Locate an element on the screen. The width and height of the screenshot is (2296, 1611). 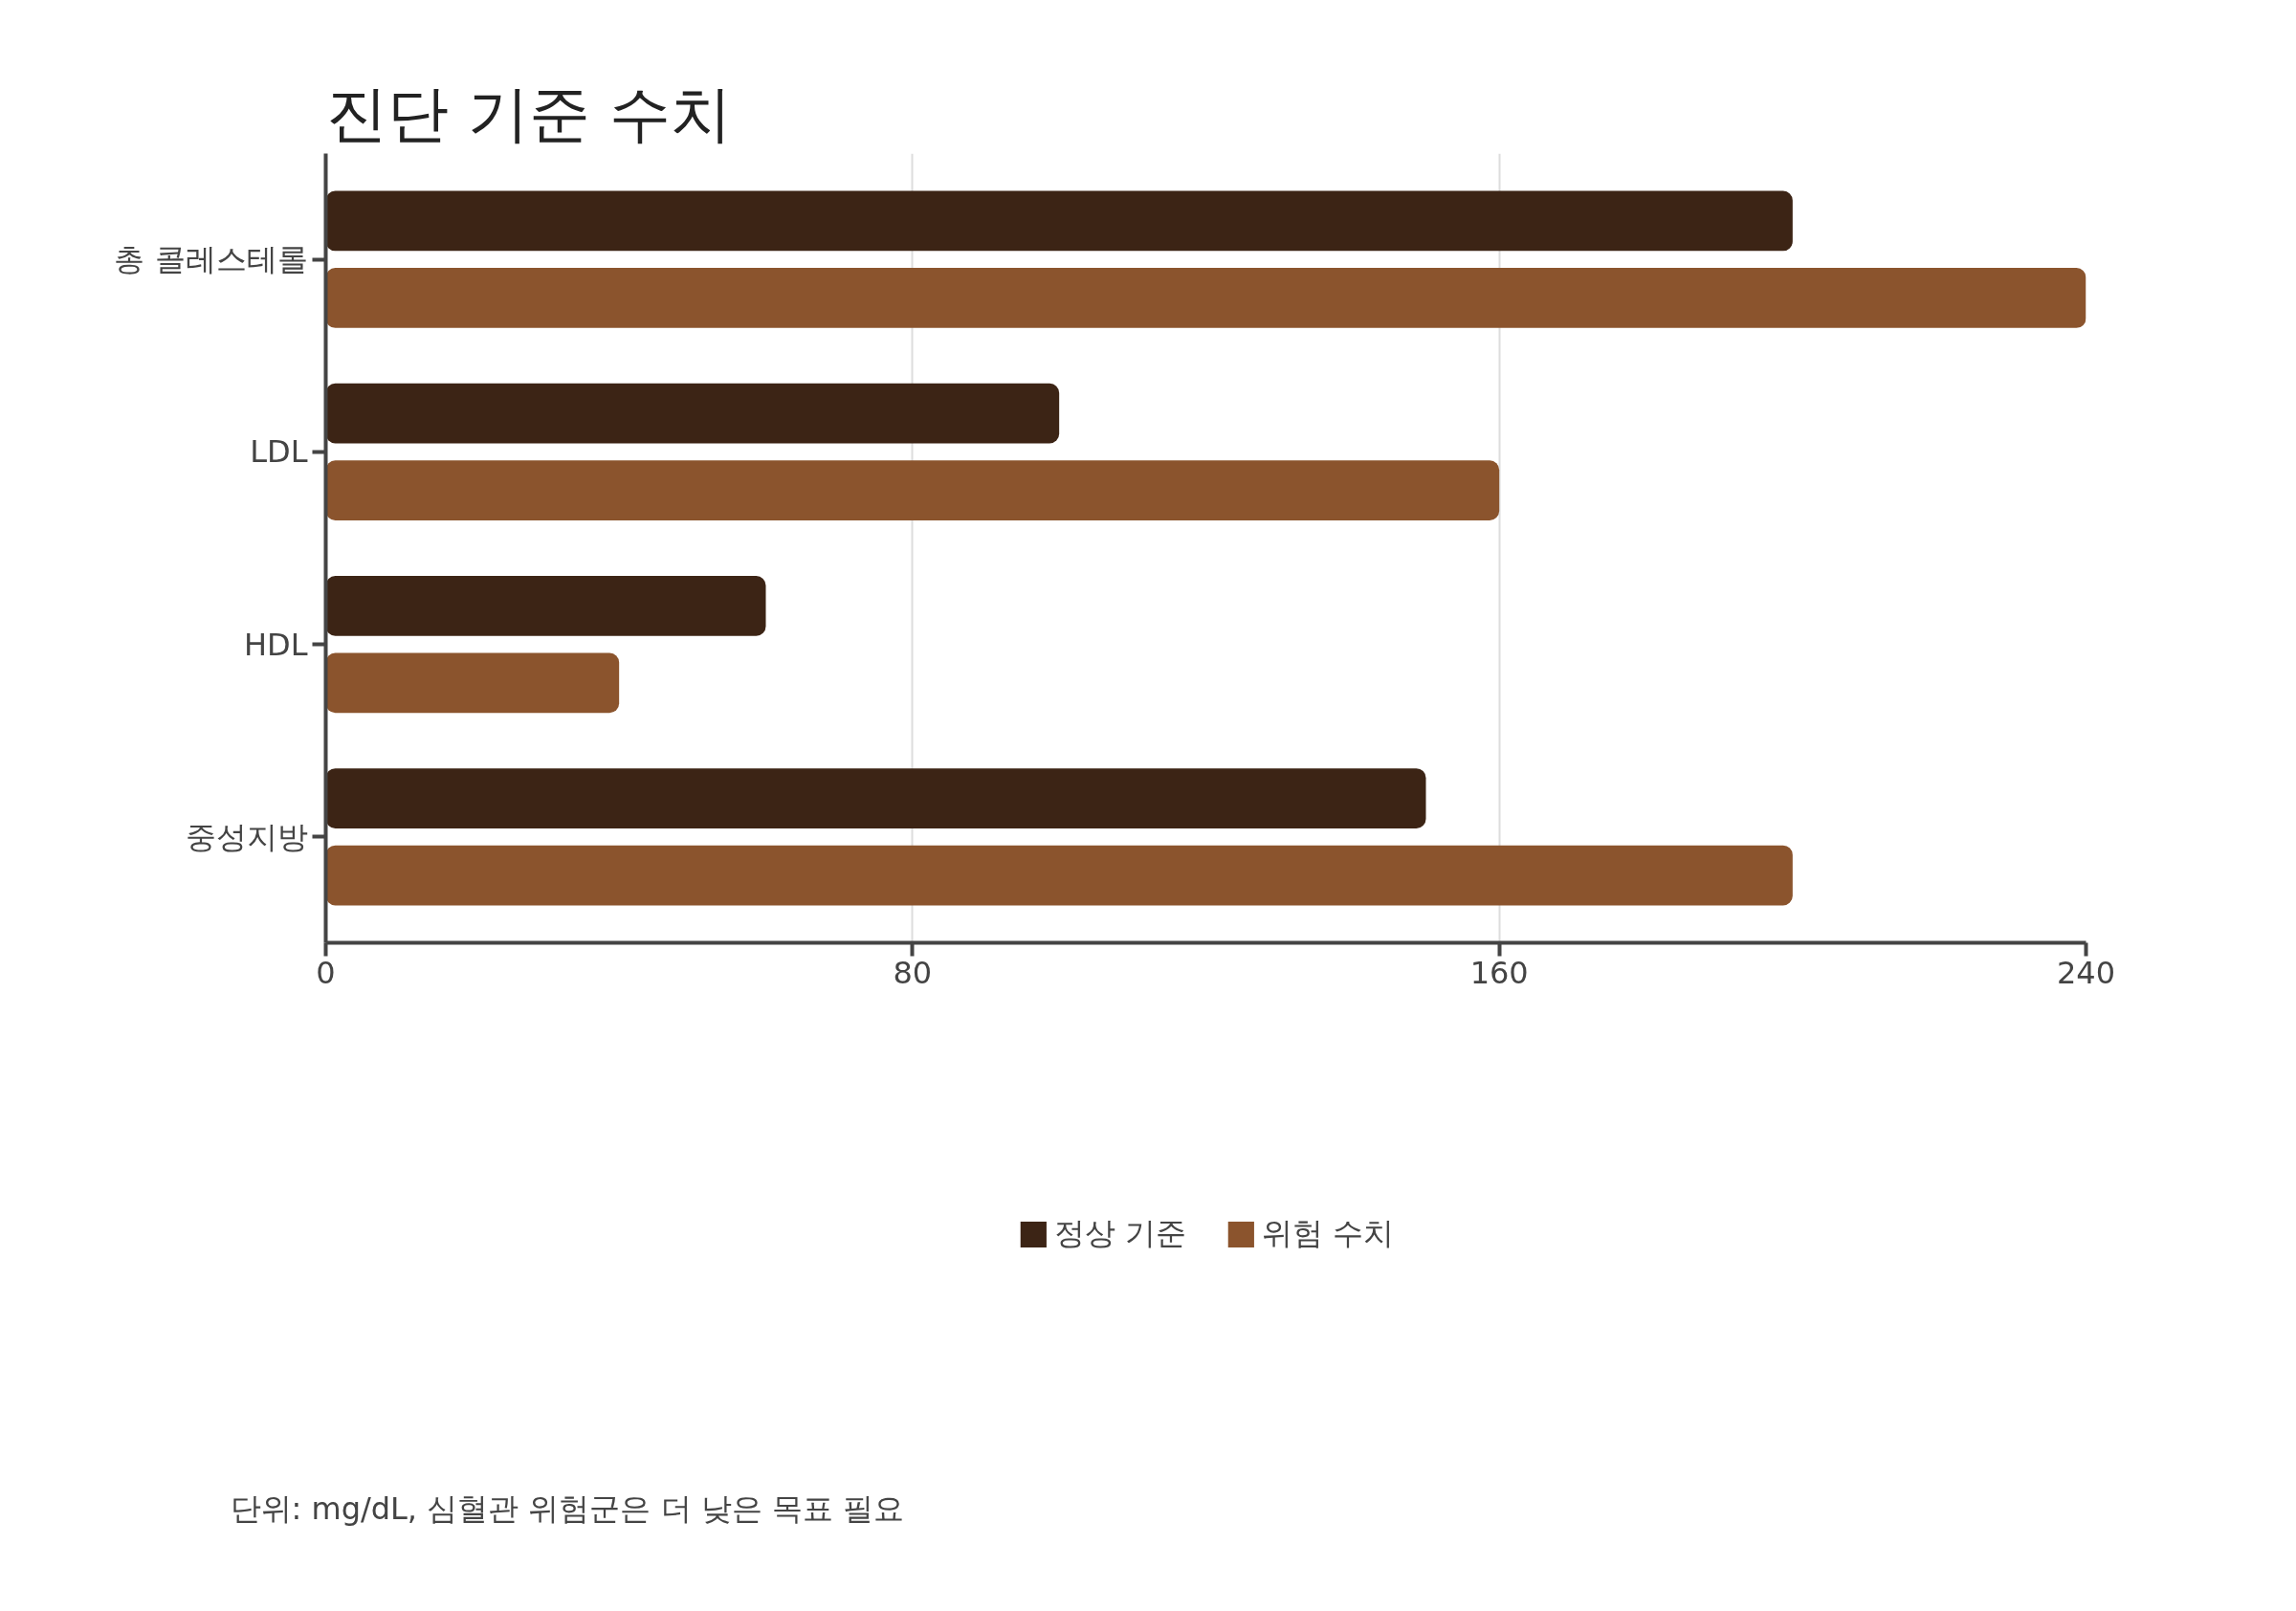
y-tick-label: 총 콜레스테롤 is located at coordinates (211, 259).